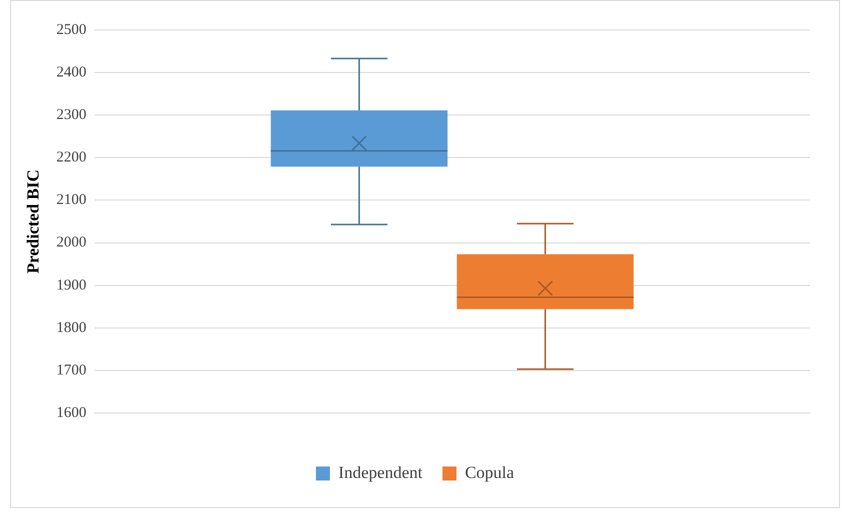  I want to click on y-tick-label: 2500, so click(71, 30).